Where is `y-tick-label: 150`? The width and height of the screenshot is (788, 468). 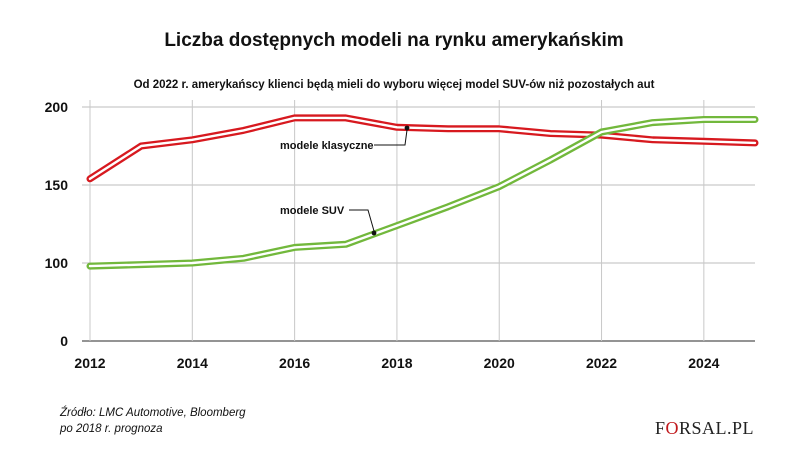 y-tick-label: 150 is located at coordinates (57, 185).